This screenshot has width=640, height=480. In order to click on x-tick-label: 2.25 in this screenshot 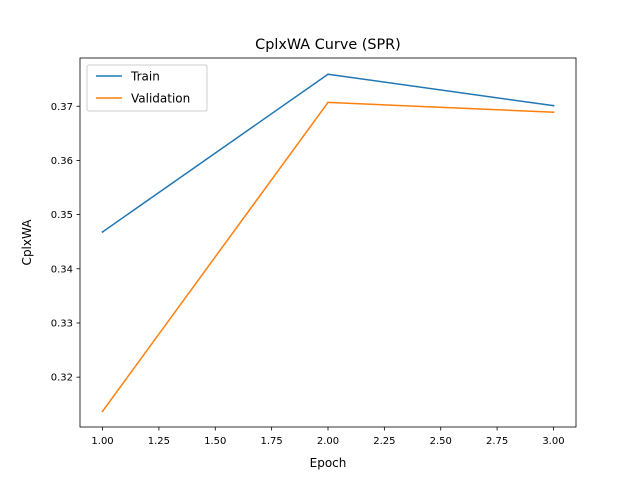, I will do `click(384, 441)`.